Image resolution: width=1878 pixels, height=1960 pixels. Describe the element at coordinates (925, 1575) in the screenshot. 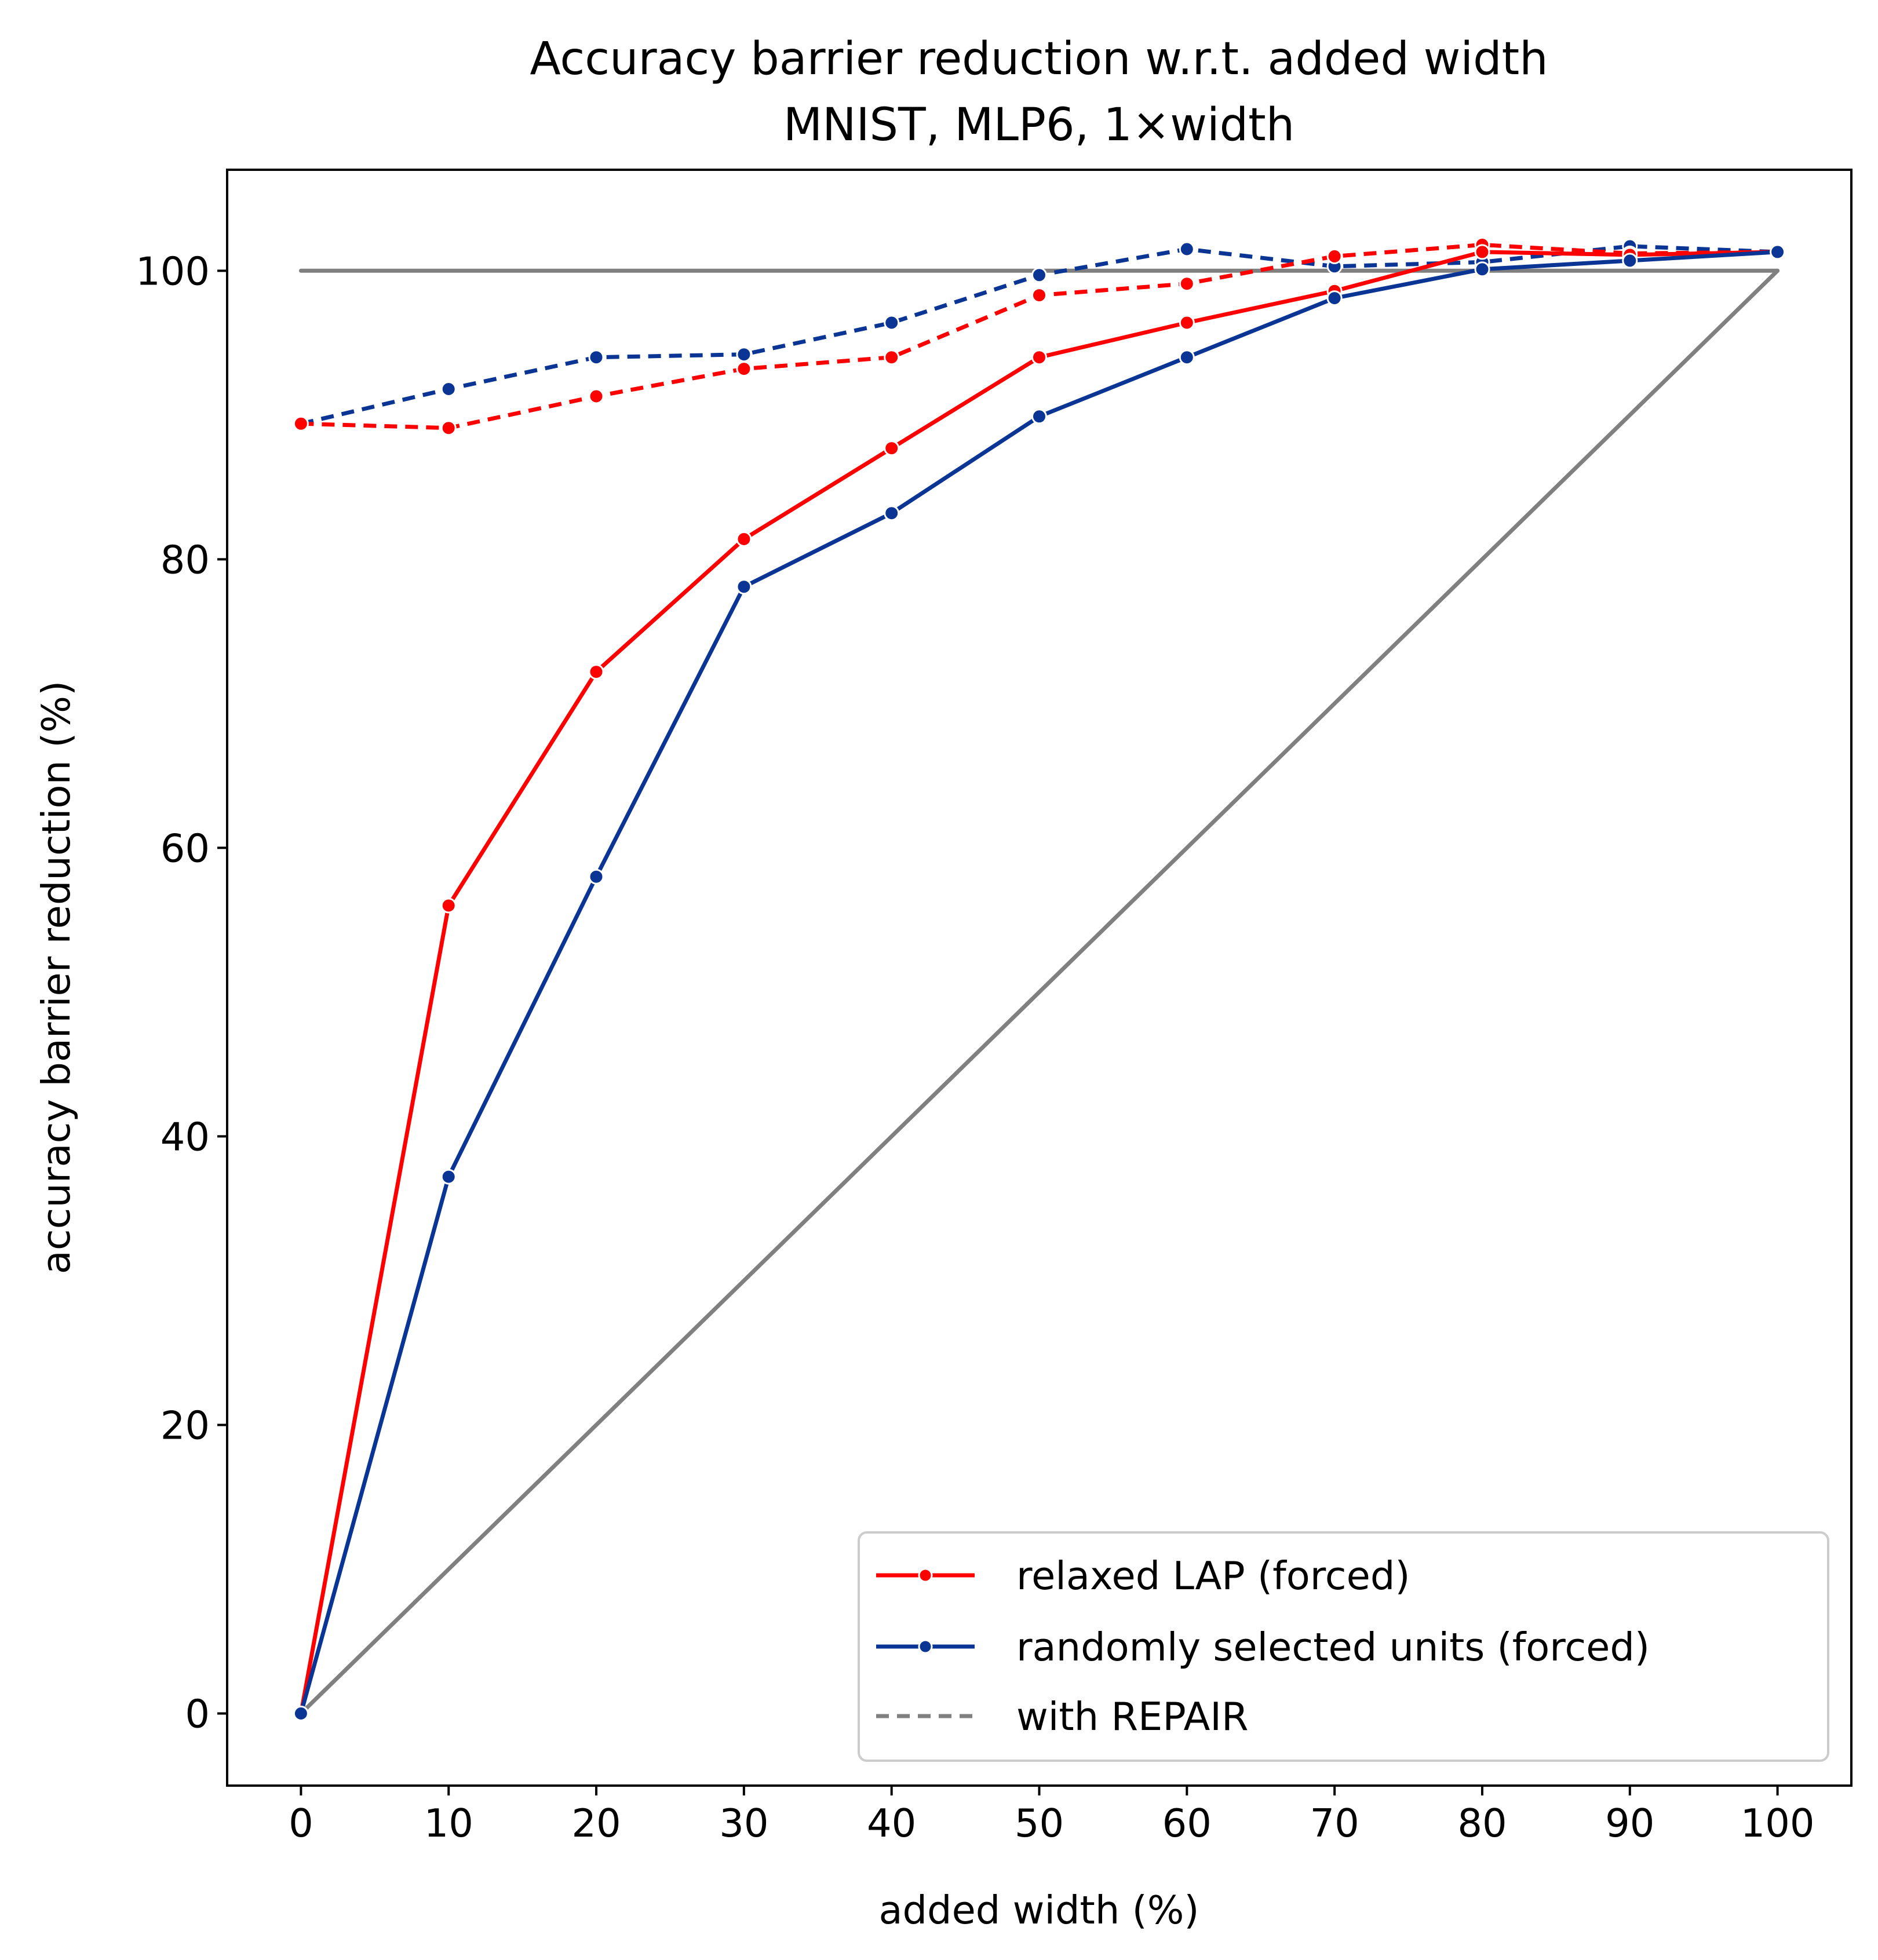

I see `legend-marker-relaxed-lap` at that location.